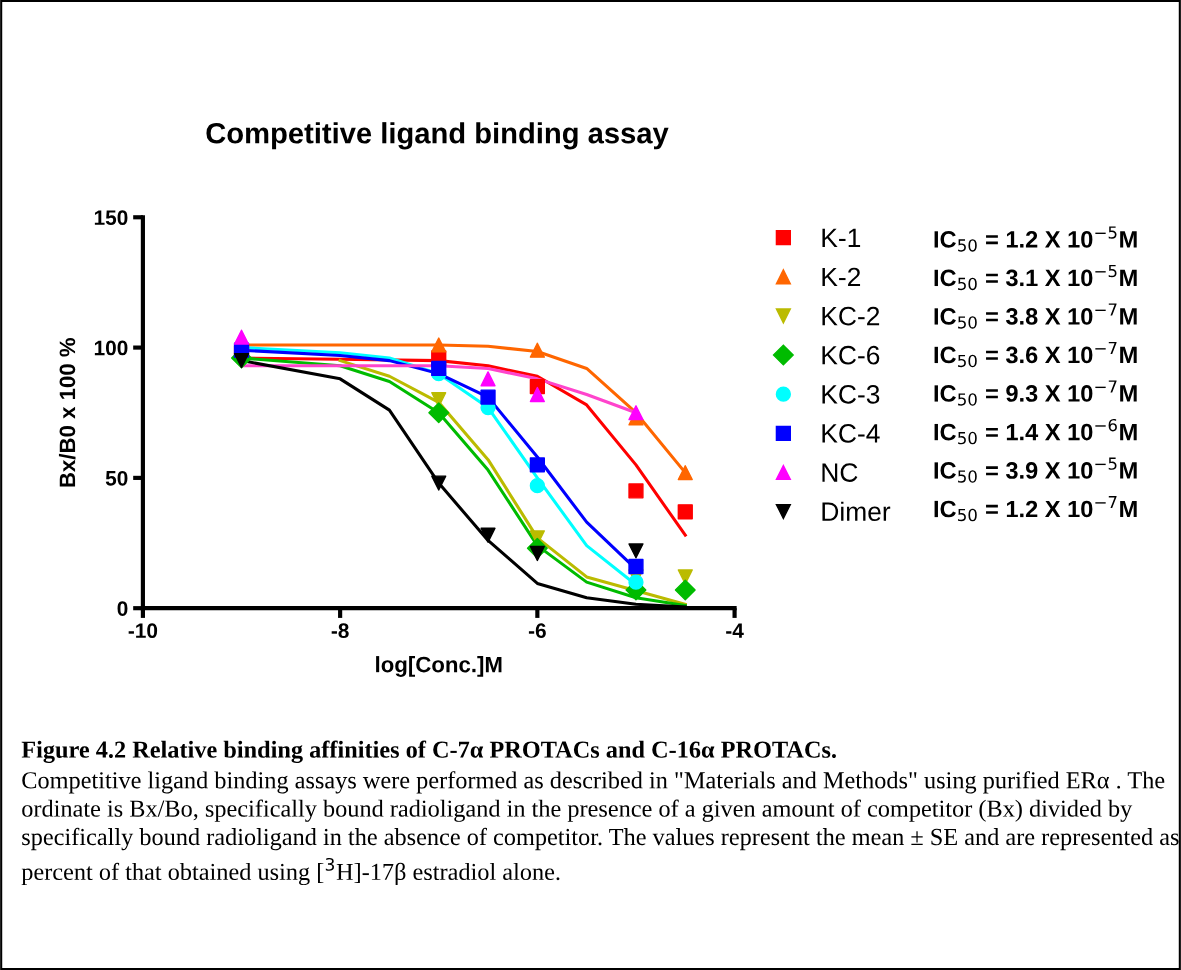  Describe the element at coordinates (851, 355) in the screenshot. I see `legend-label: KC-6` at that location.